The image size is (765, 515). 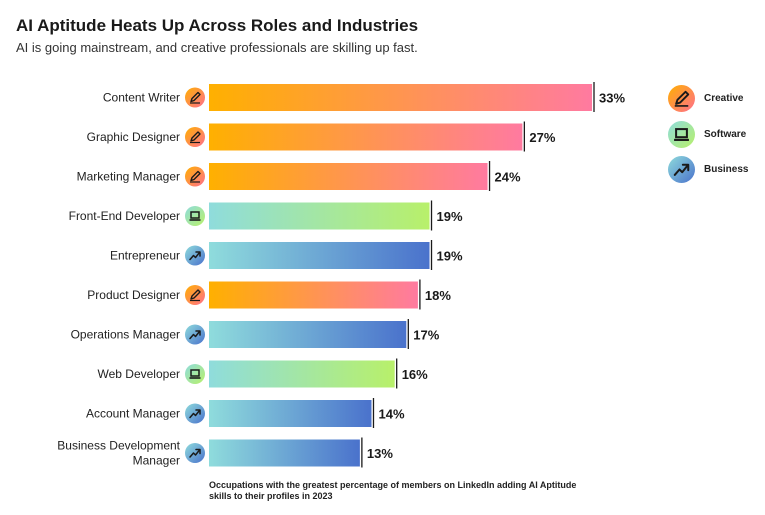 What do you see at coordinates (139, 374) in the screenshot?
I see `category-label: Web Developer` at bounding box center [139, 374].